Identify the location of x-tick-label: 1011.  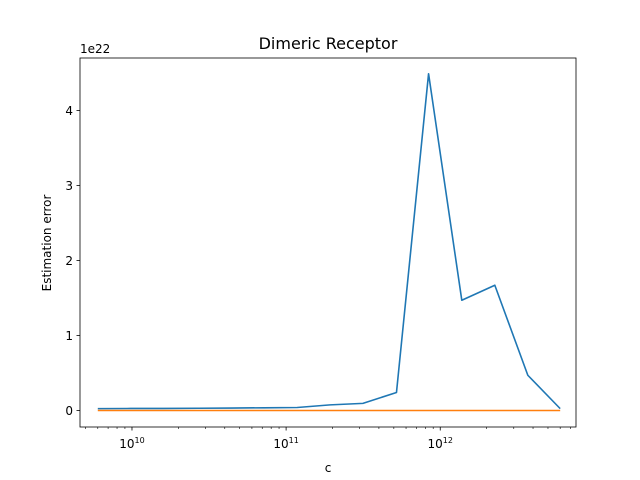
(285, 443).